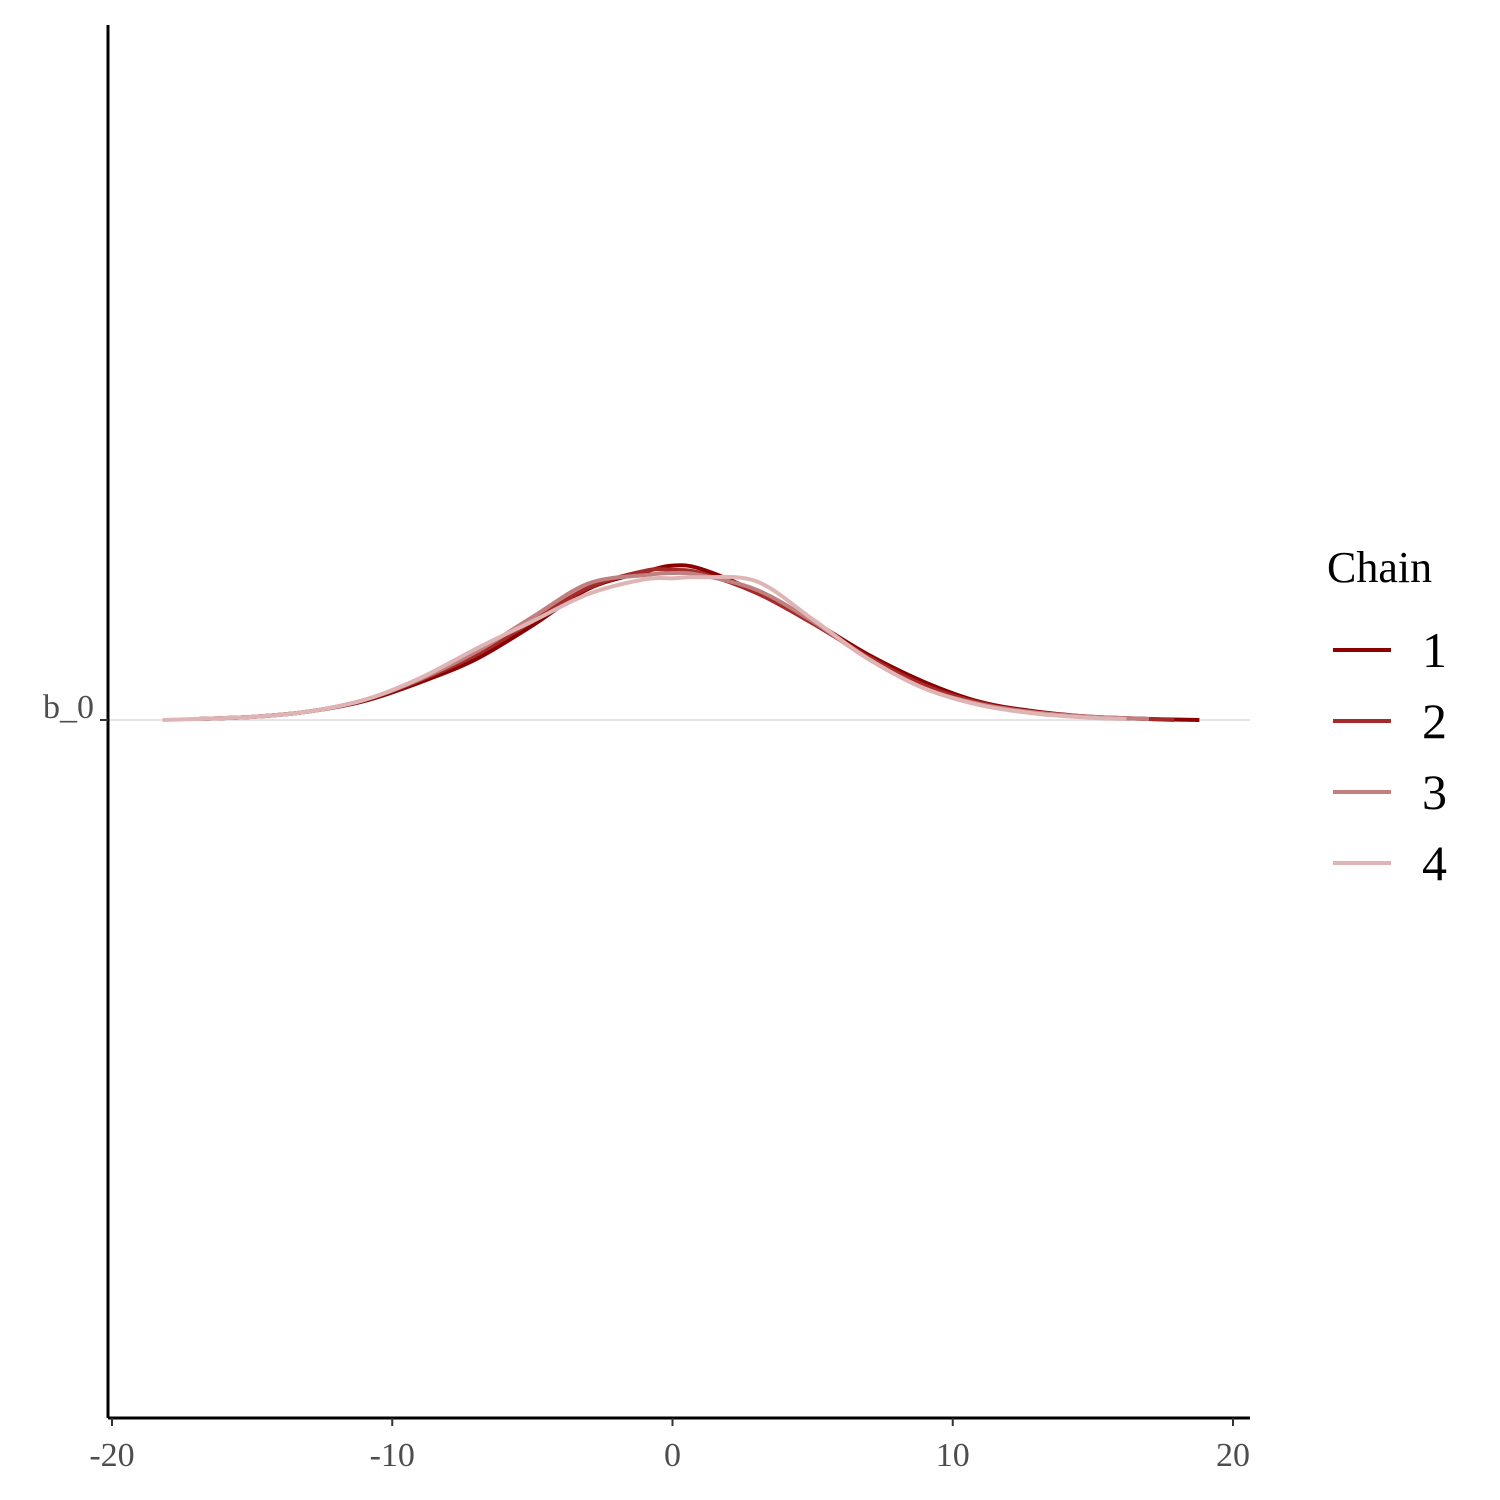  Describe the element at coordinates (672, 1455) in the screenshot. I see `x-tick-label: 0` at that location.